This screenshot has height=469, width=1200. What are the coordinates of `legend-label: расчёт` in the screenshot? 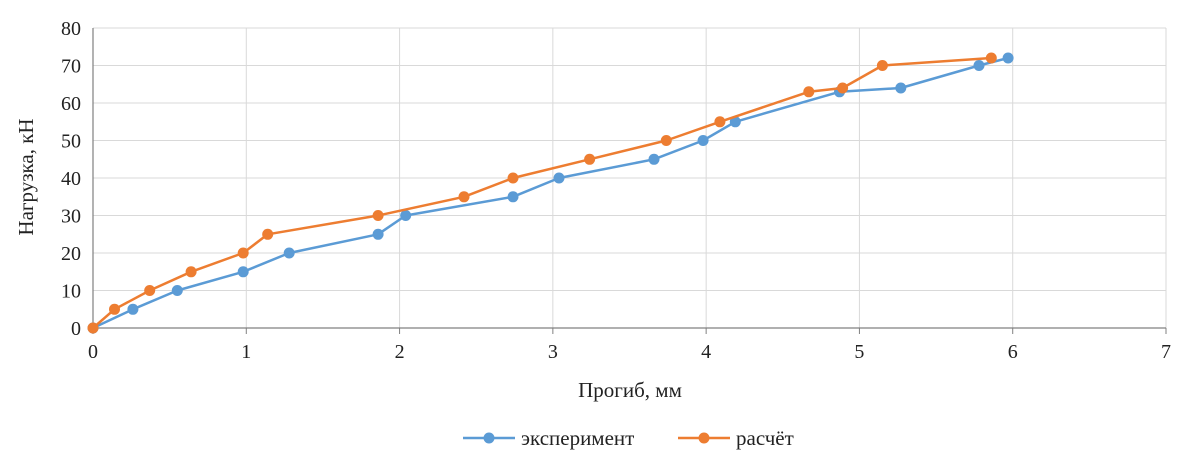 It's located at (765, 438).